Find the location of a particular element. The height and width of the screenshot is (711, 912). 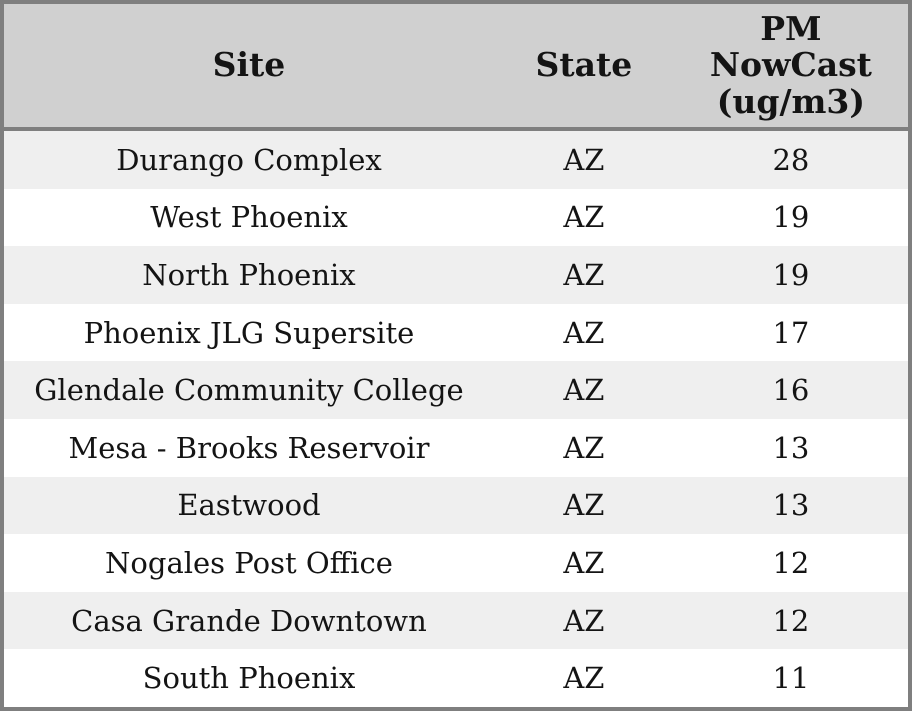

table-row: Phoenix JLG Supersite AZ 17 is located at coordinates (456, 332).